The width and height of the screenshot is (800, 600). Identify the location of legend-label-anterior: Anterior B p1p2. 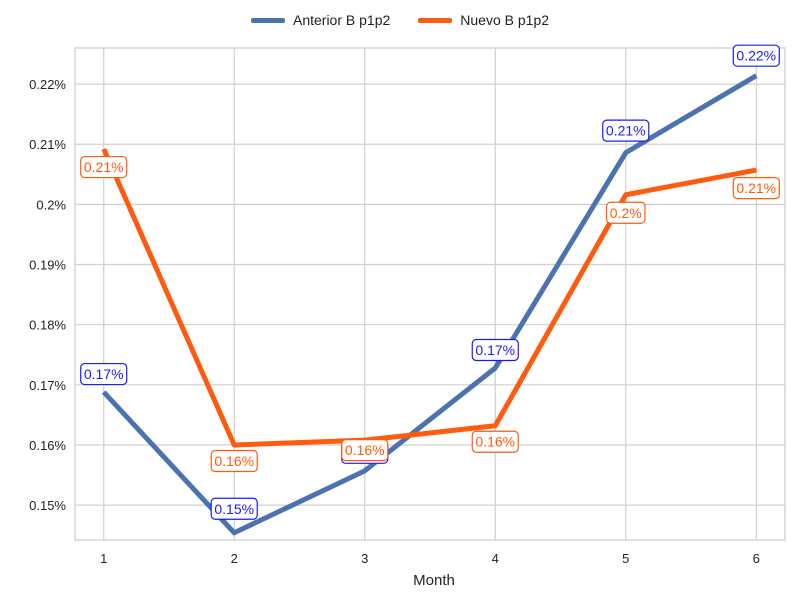
(341, 20).